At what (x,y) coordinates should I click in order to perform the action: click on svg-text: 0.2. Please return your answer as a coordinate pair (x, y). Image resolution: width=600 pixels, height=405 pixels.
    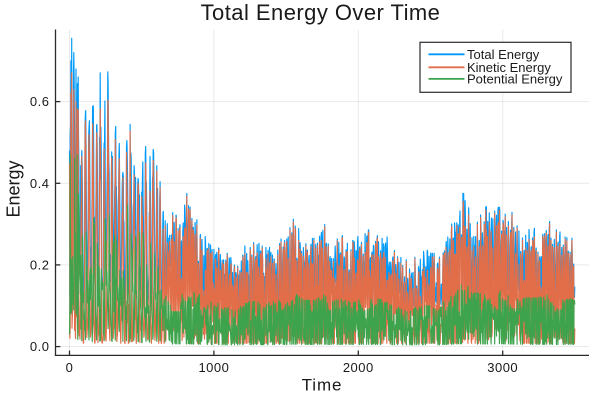
    Looking at the image, I should click on (40, 264).